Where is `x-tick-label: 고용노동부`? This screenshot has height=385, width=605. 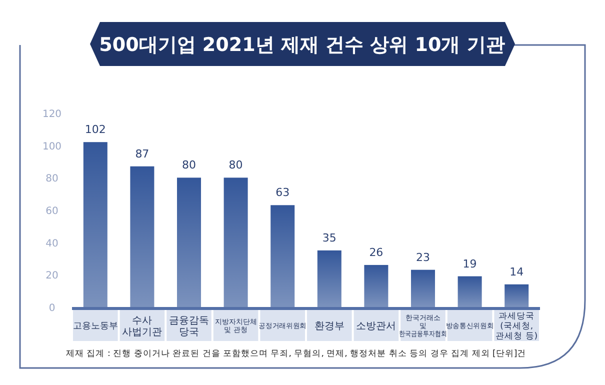 x-tick-label: 고용노동부 is located at coordinates (95, 327).